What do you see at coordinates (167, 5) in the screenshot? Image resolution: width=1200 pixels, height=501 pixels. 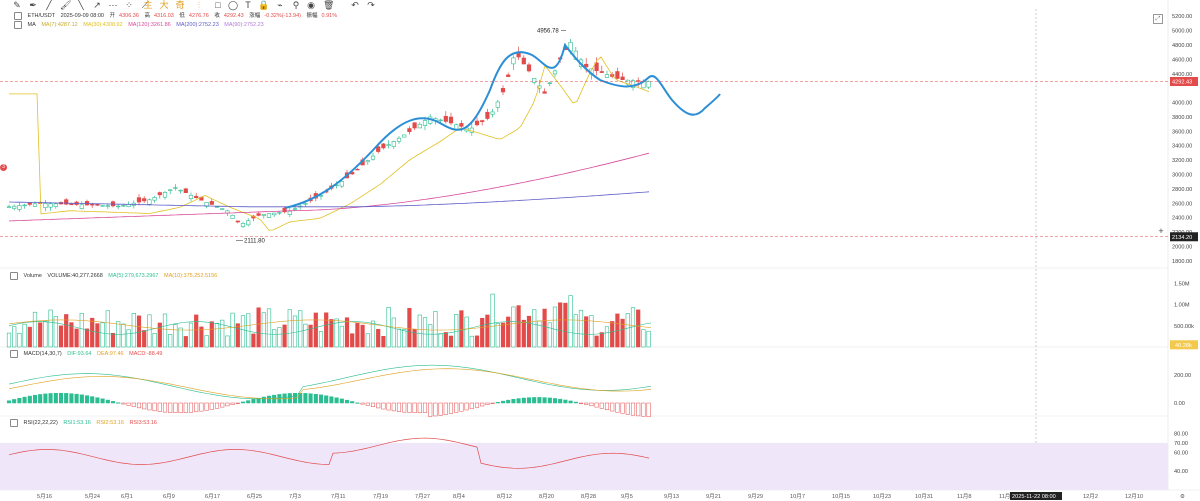 I see `candle-up-icon: ⫶` at bounding box center [167, 5].